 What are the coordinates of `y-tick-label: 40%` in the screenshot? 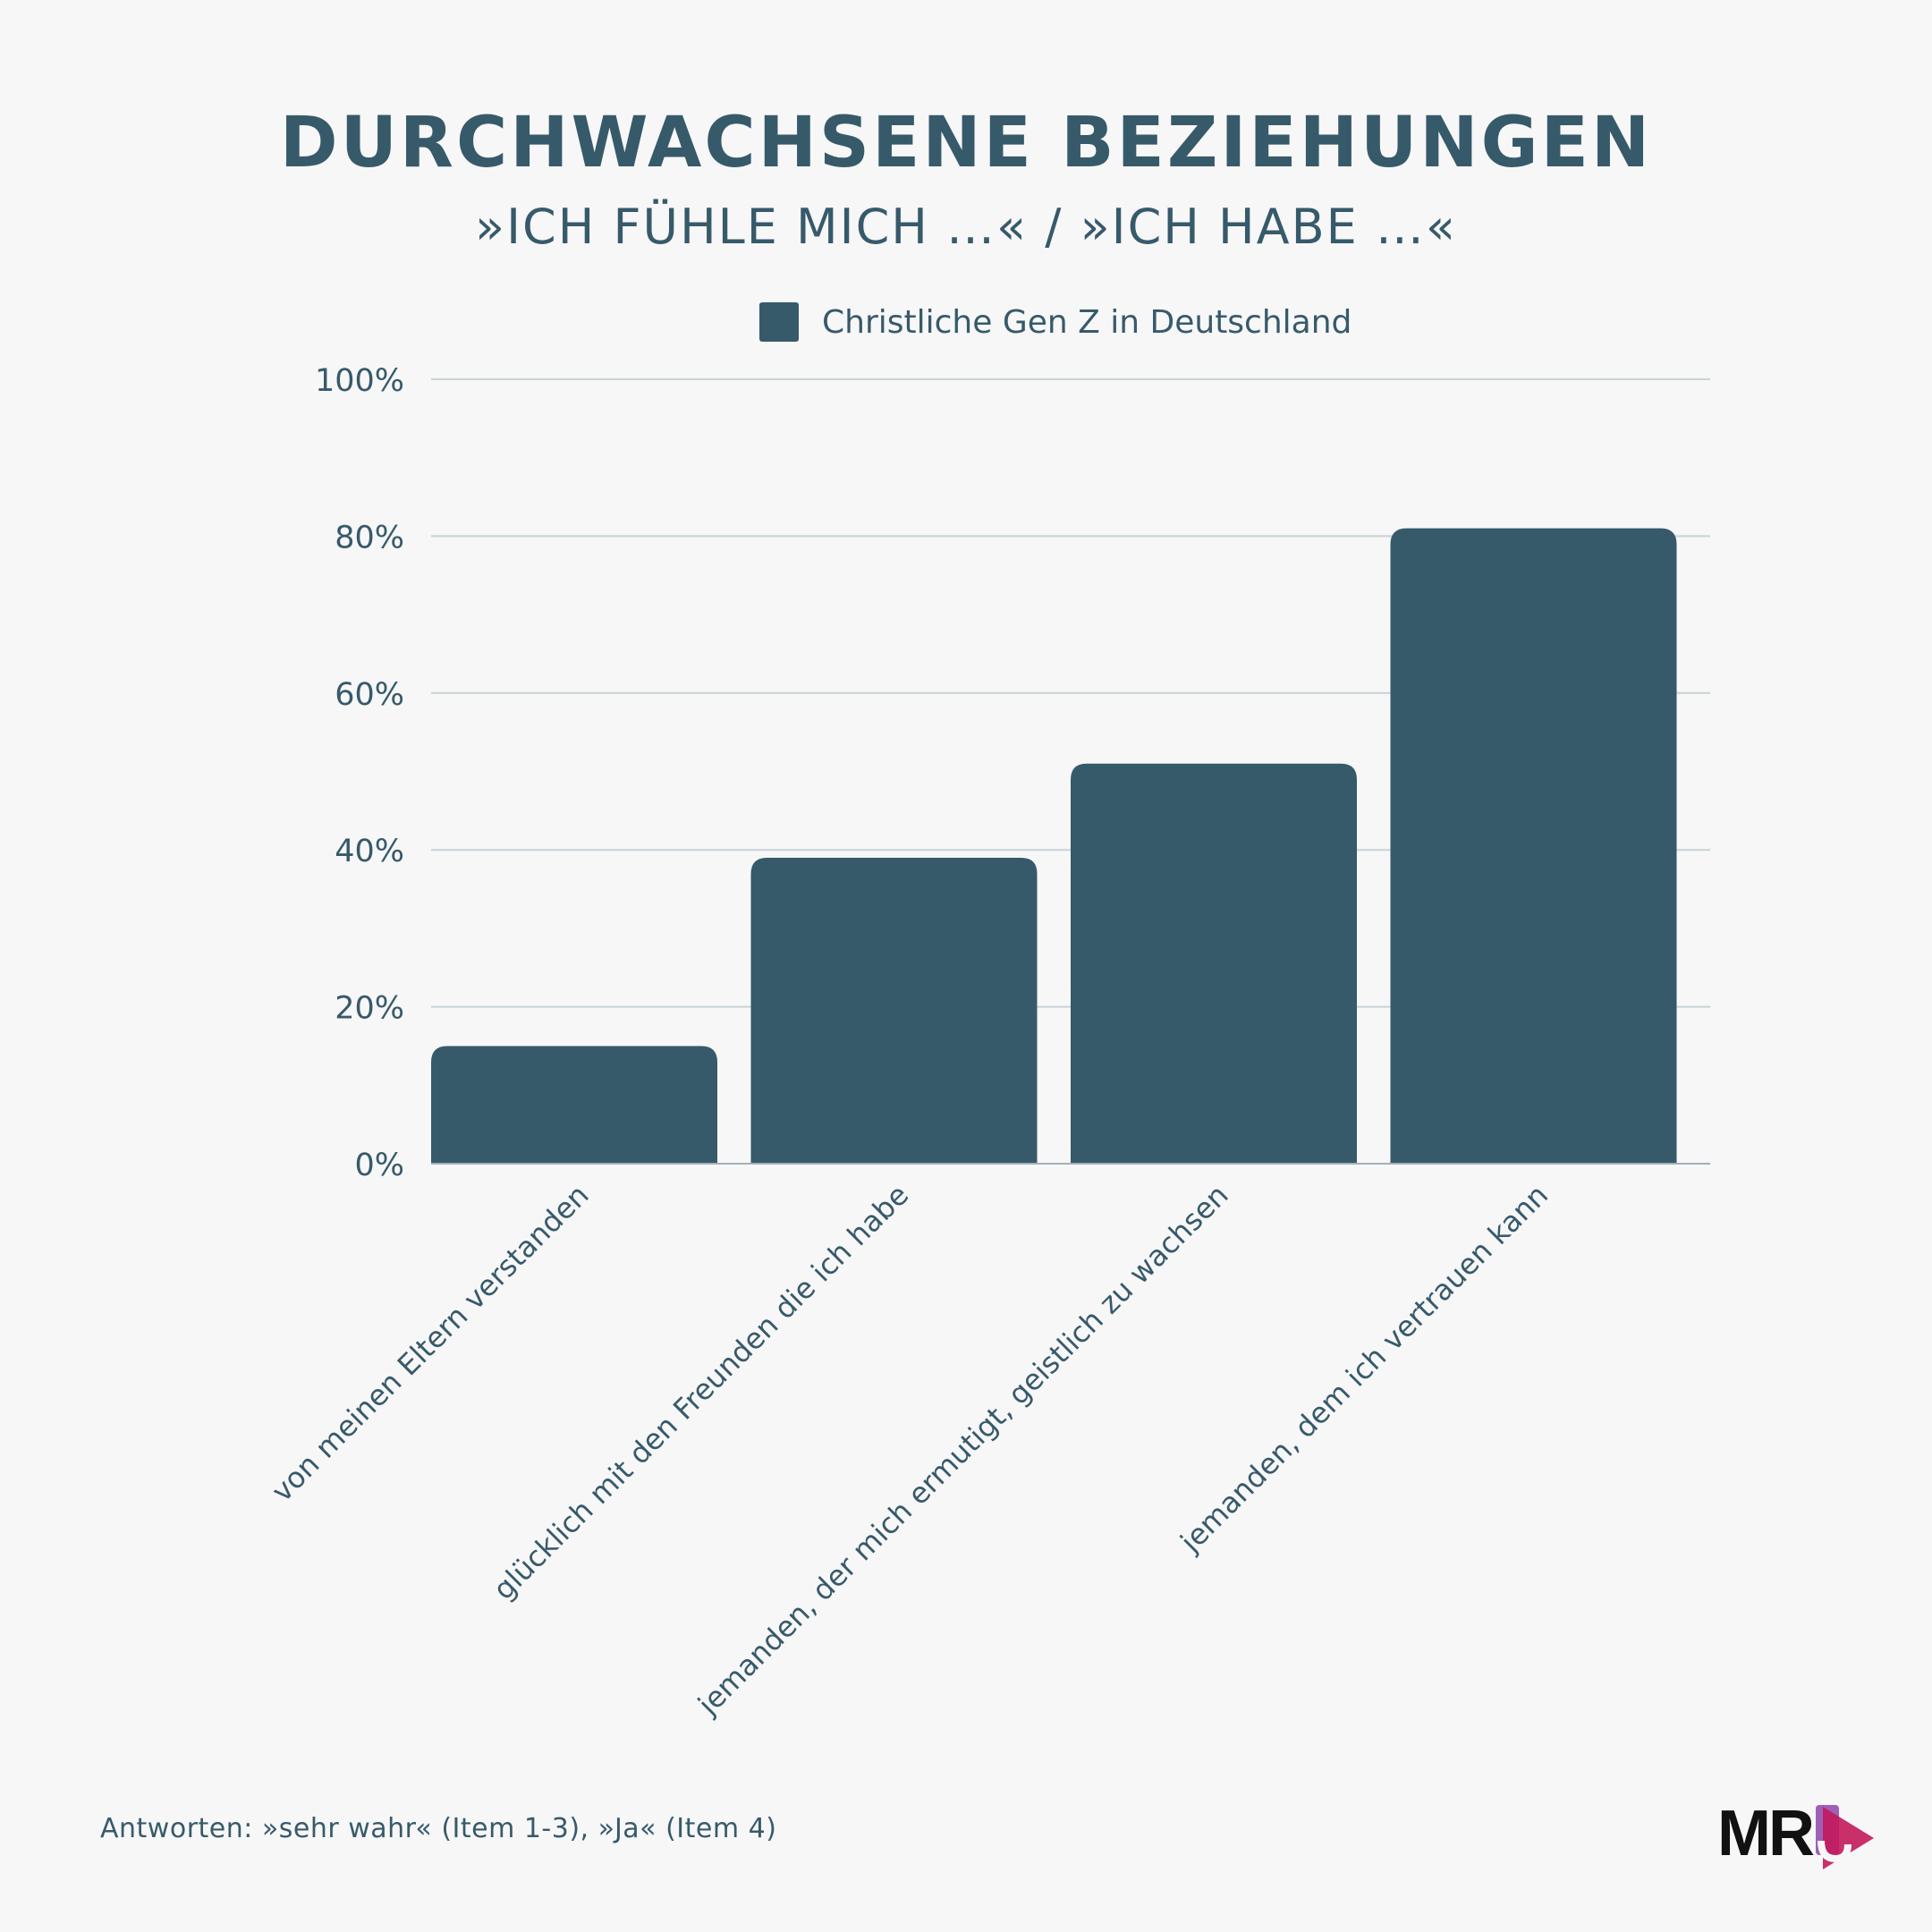 It's located at (369, 851).